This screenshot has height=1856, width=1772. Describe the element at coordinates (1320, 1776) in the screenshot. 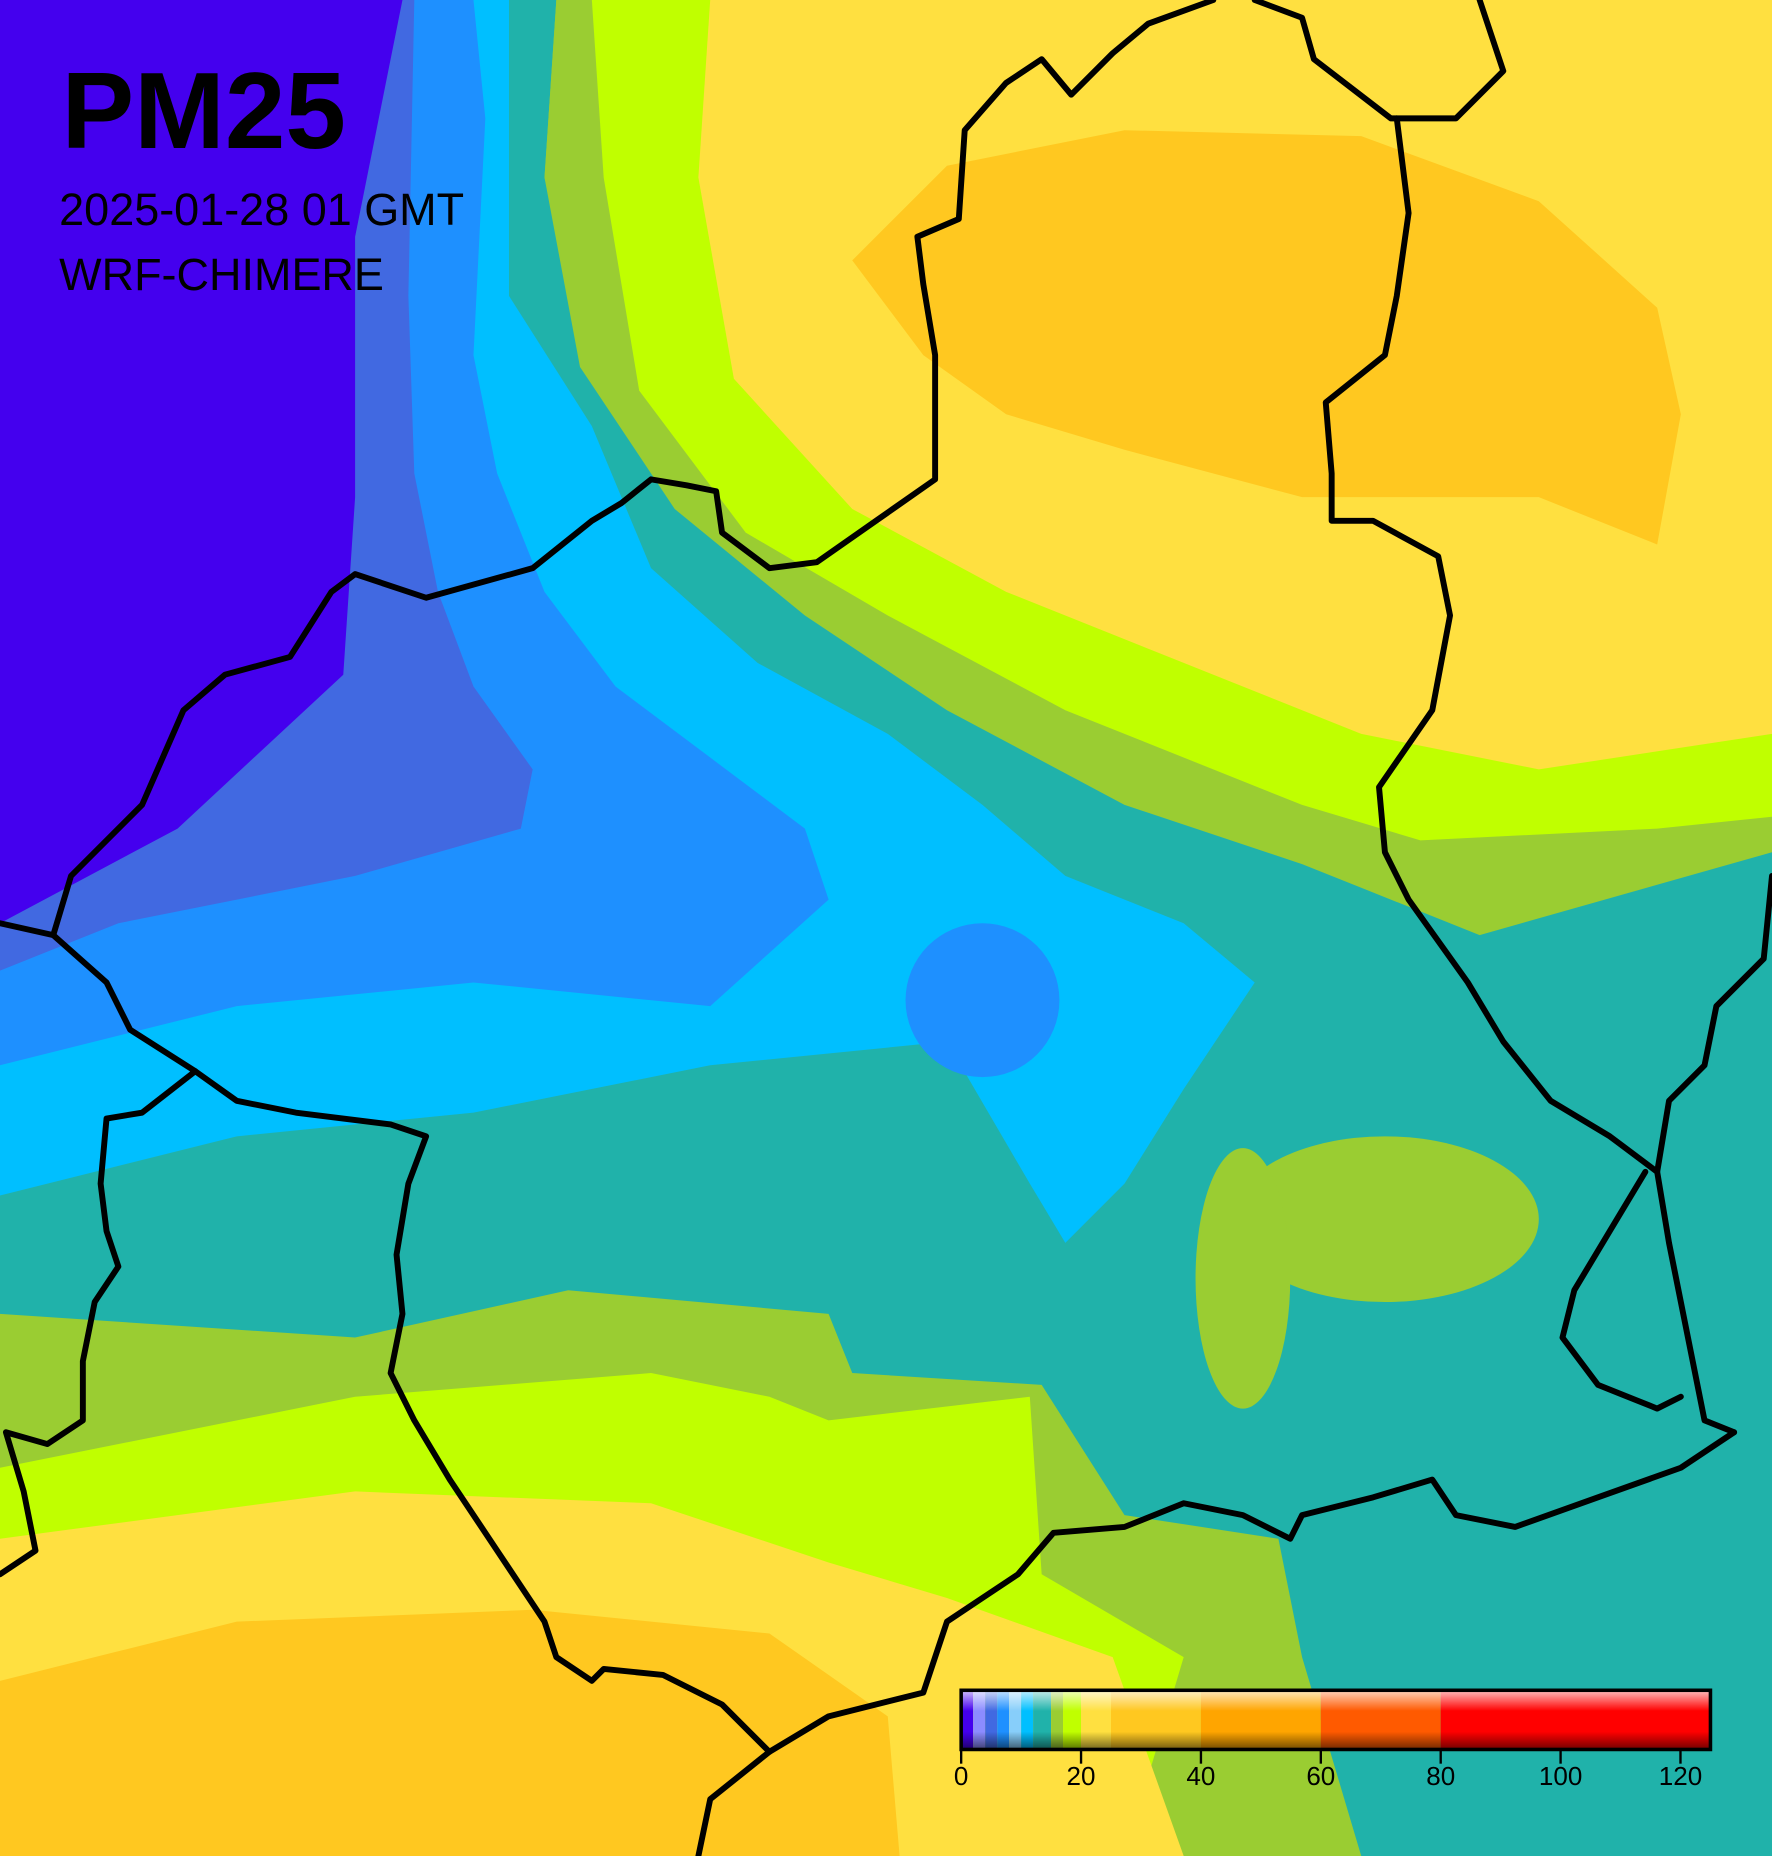

I see `colorbar-tick-label: 60` at that location.